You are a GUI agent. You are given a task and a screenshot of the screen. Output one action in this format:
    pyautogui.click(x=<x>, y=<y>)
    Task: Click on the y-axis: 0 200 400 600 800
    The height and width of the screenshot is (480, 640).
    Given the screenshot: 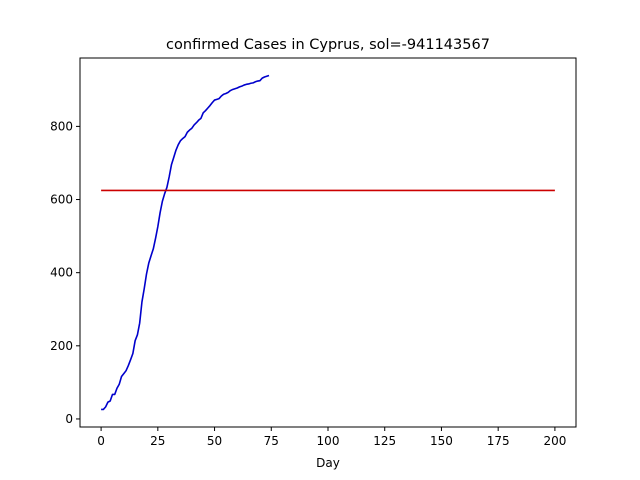 What is the action you would take?
    pyautogui.click(x=65, y=272)
    